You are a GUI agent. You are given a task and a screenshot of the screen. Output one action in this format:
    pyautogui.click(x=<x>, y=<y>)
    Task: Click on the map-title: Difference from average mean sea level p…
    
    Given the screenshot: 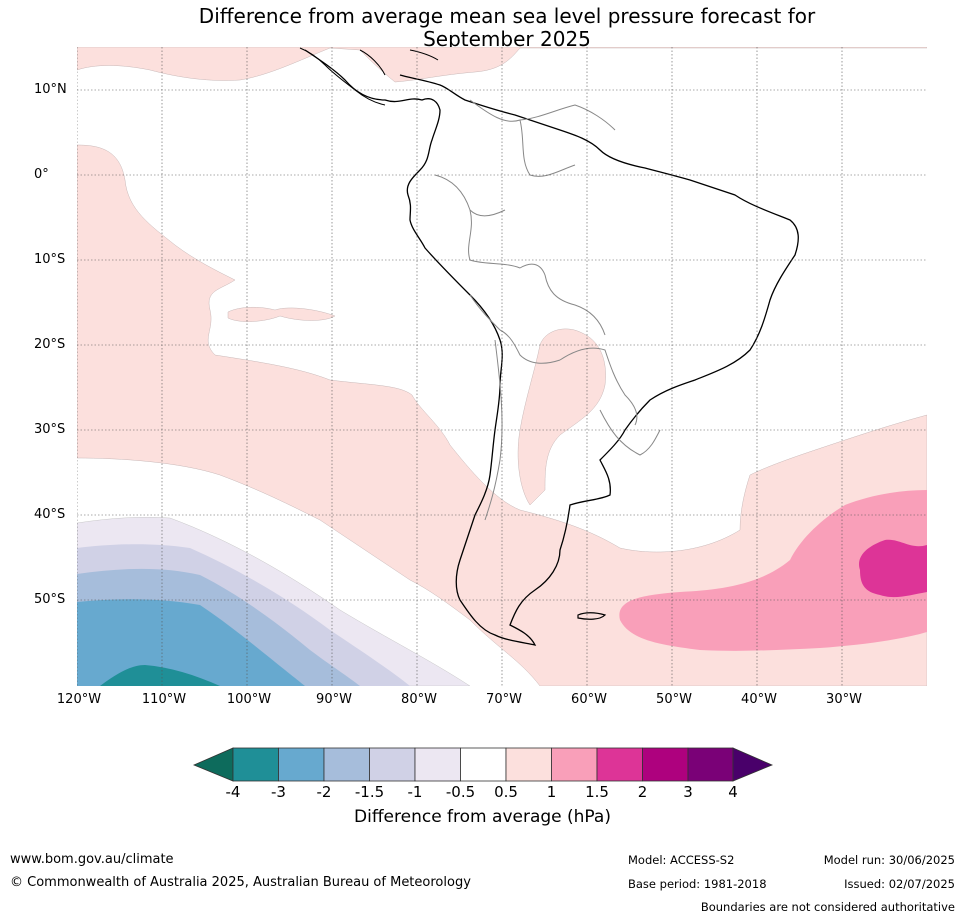 What is the action you would take?
    pyautogui.click(x=482, y=28)
    